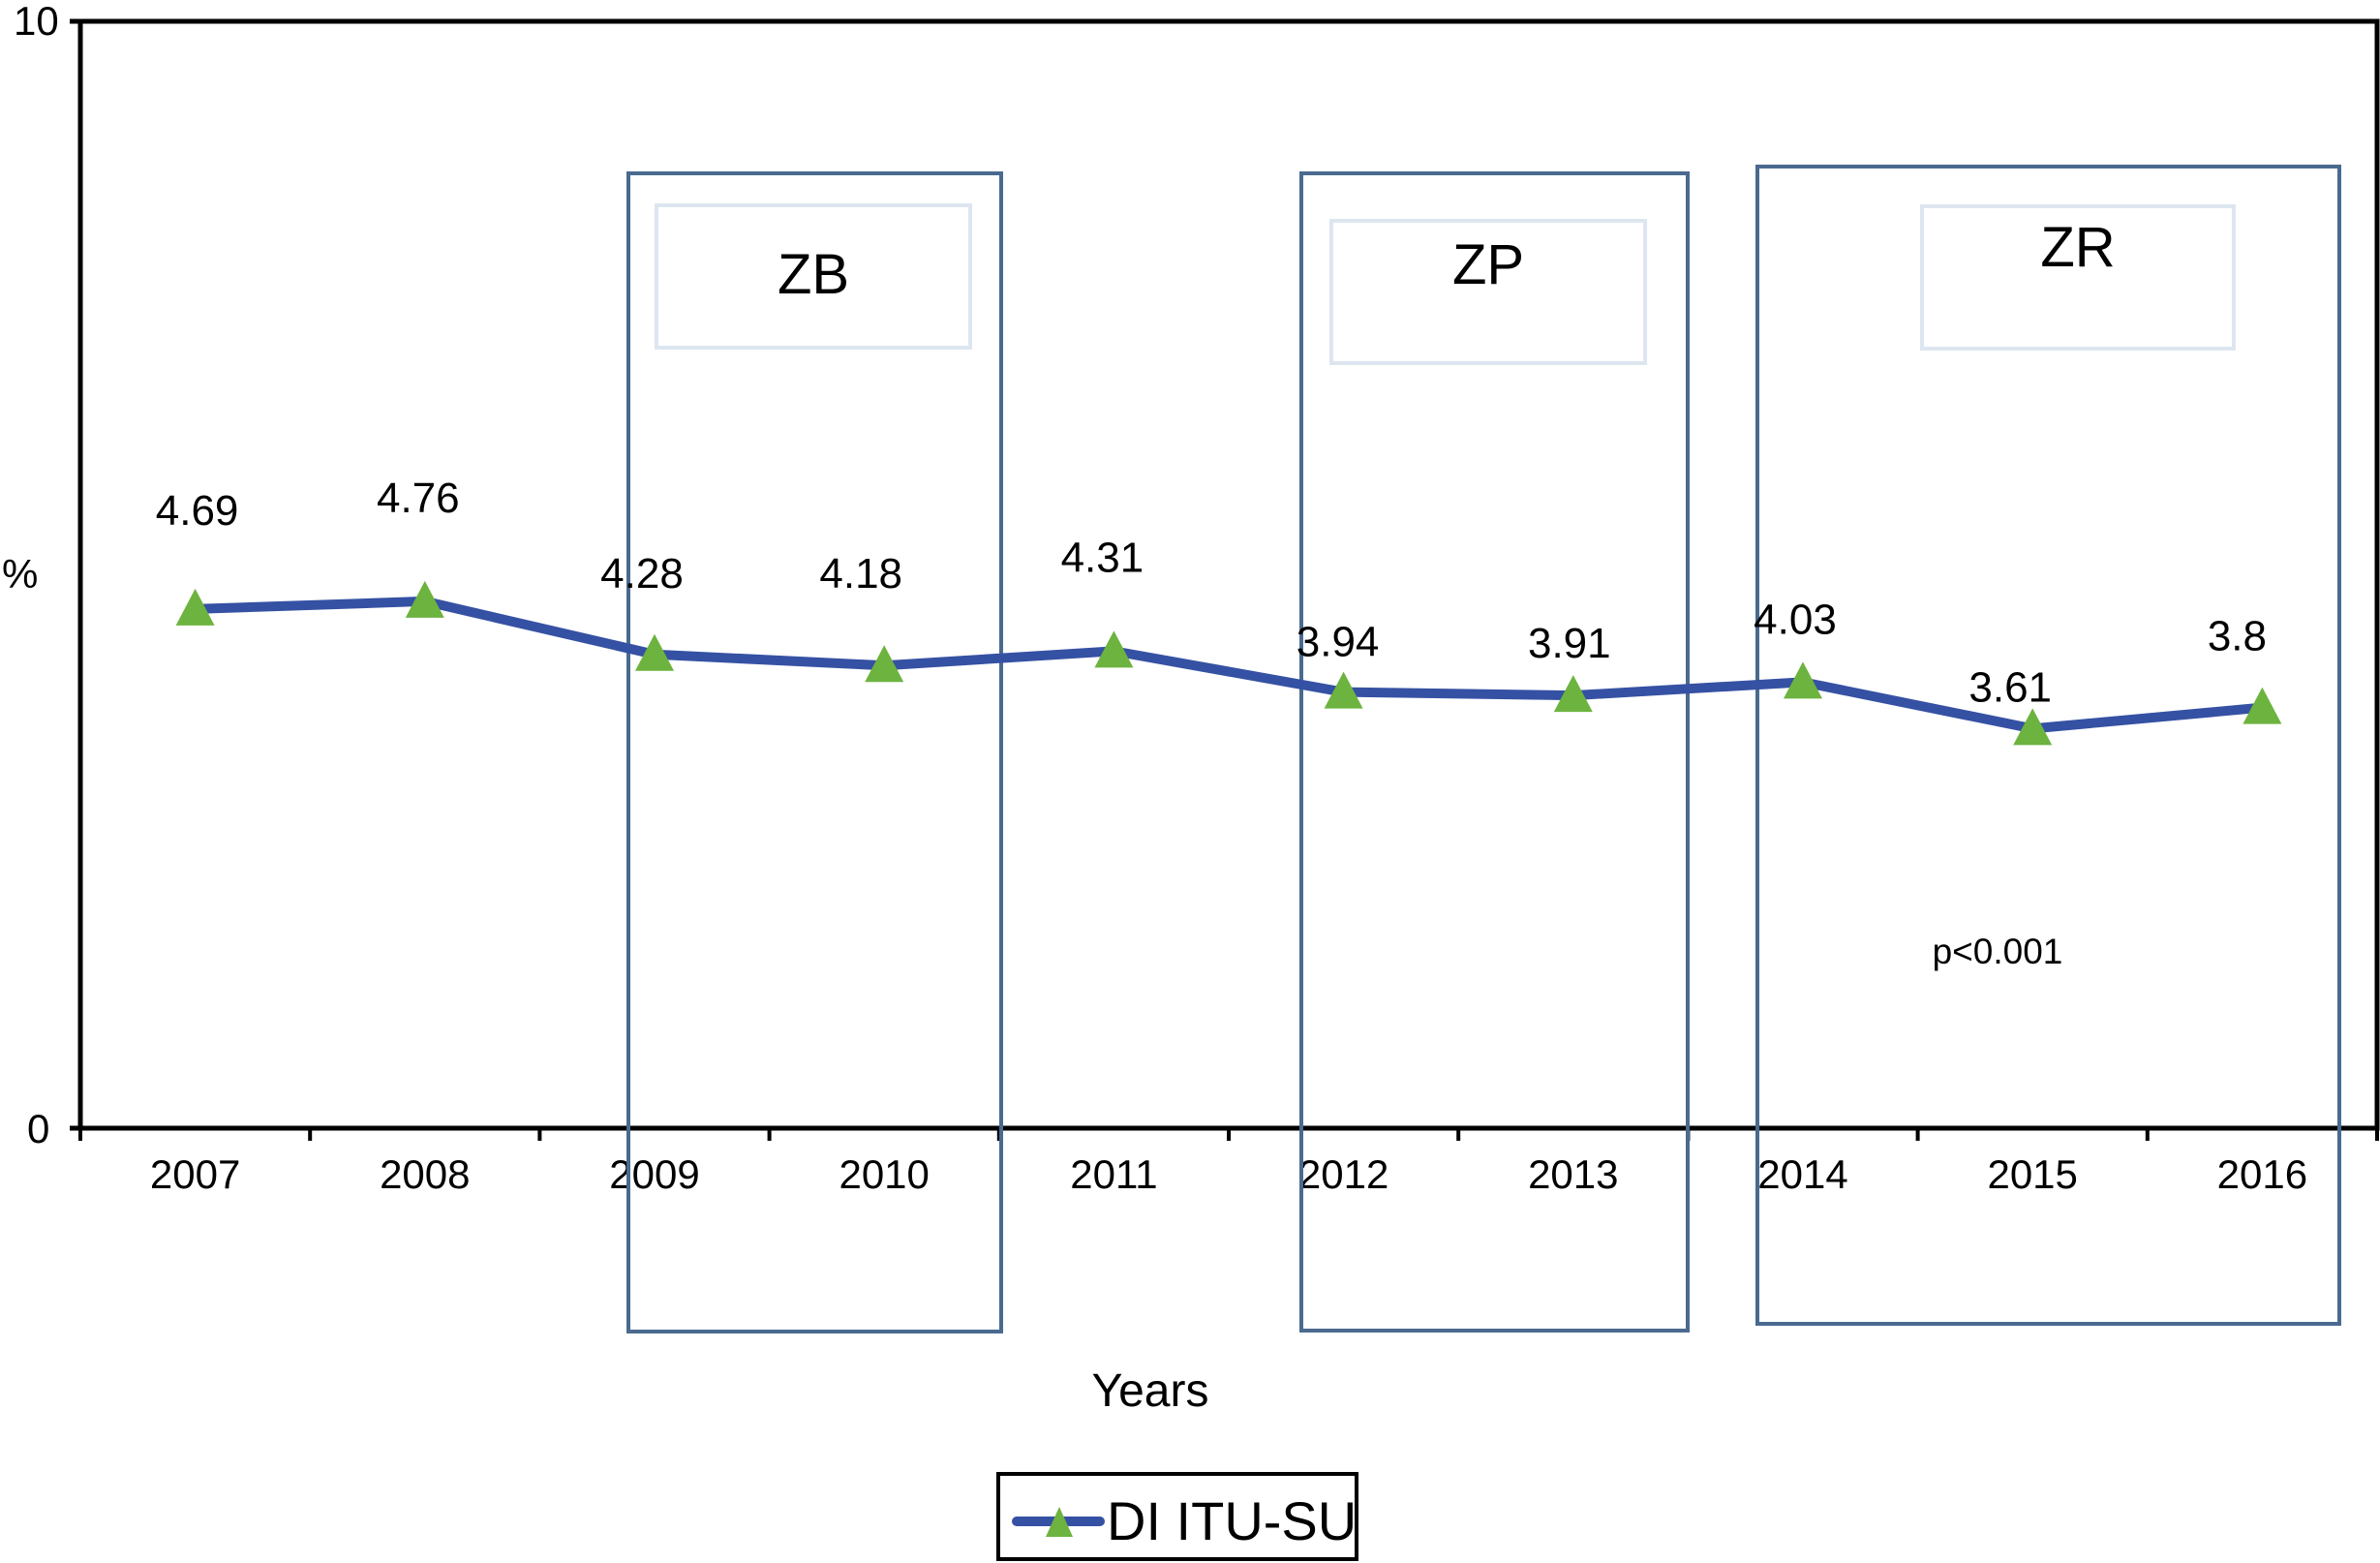 Image resolution: width=2380 pixels, height=1563 pixels. What do you see at coordinates (654, 652) in the screenshot?
I see `data-point-2009` at bounding box center [654, 652].